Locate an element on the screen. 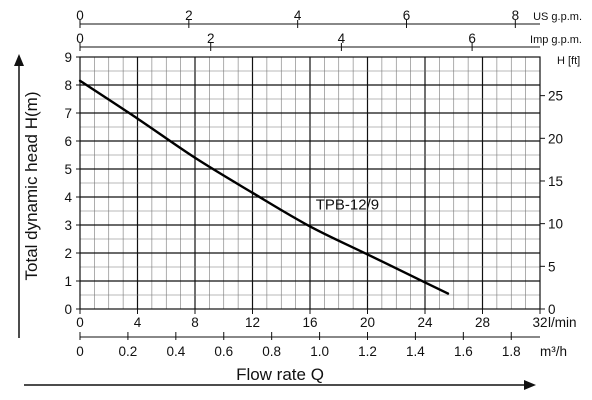 The height and width of the screenshot is (400, 592). series-label: TPB-12/9 is located at coordinates (347, 205).